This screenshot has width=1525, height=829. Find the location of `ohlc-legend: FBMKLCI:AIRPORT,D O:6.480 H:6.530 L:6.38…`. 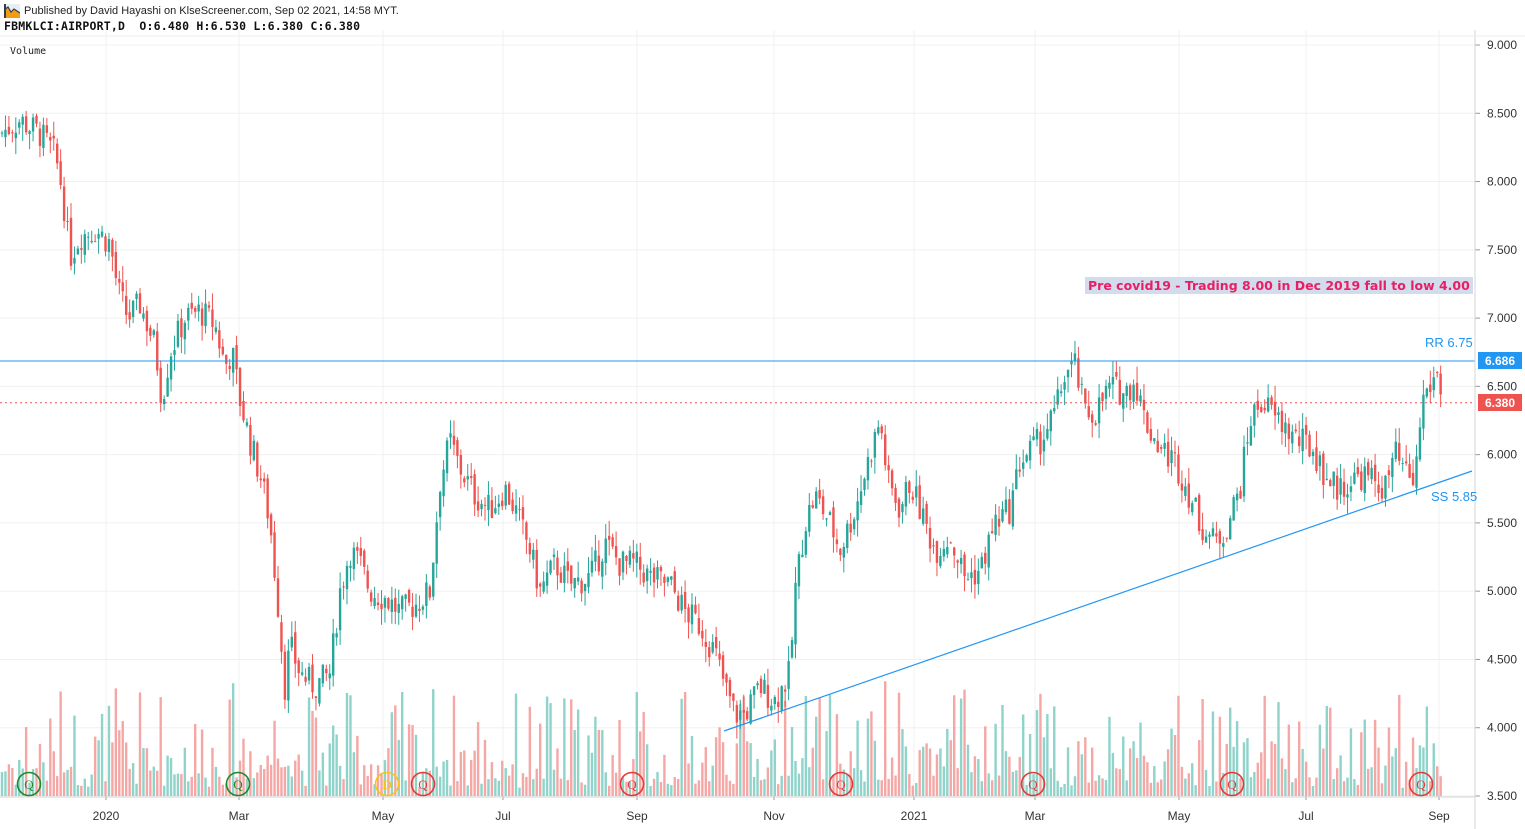

ohlc-legend: FBMKLCI:AIRPORT,D O:6.480 H:6.530 L:6.38… is located at coordinates (182, 26).